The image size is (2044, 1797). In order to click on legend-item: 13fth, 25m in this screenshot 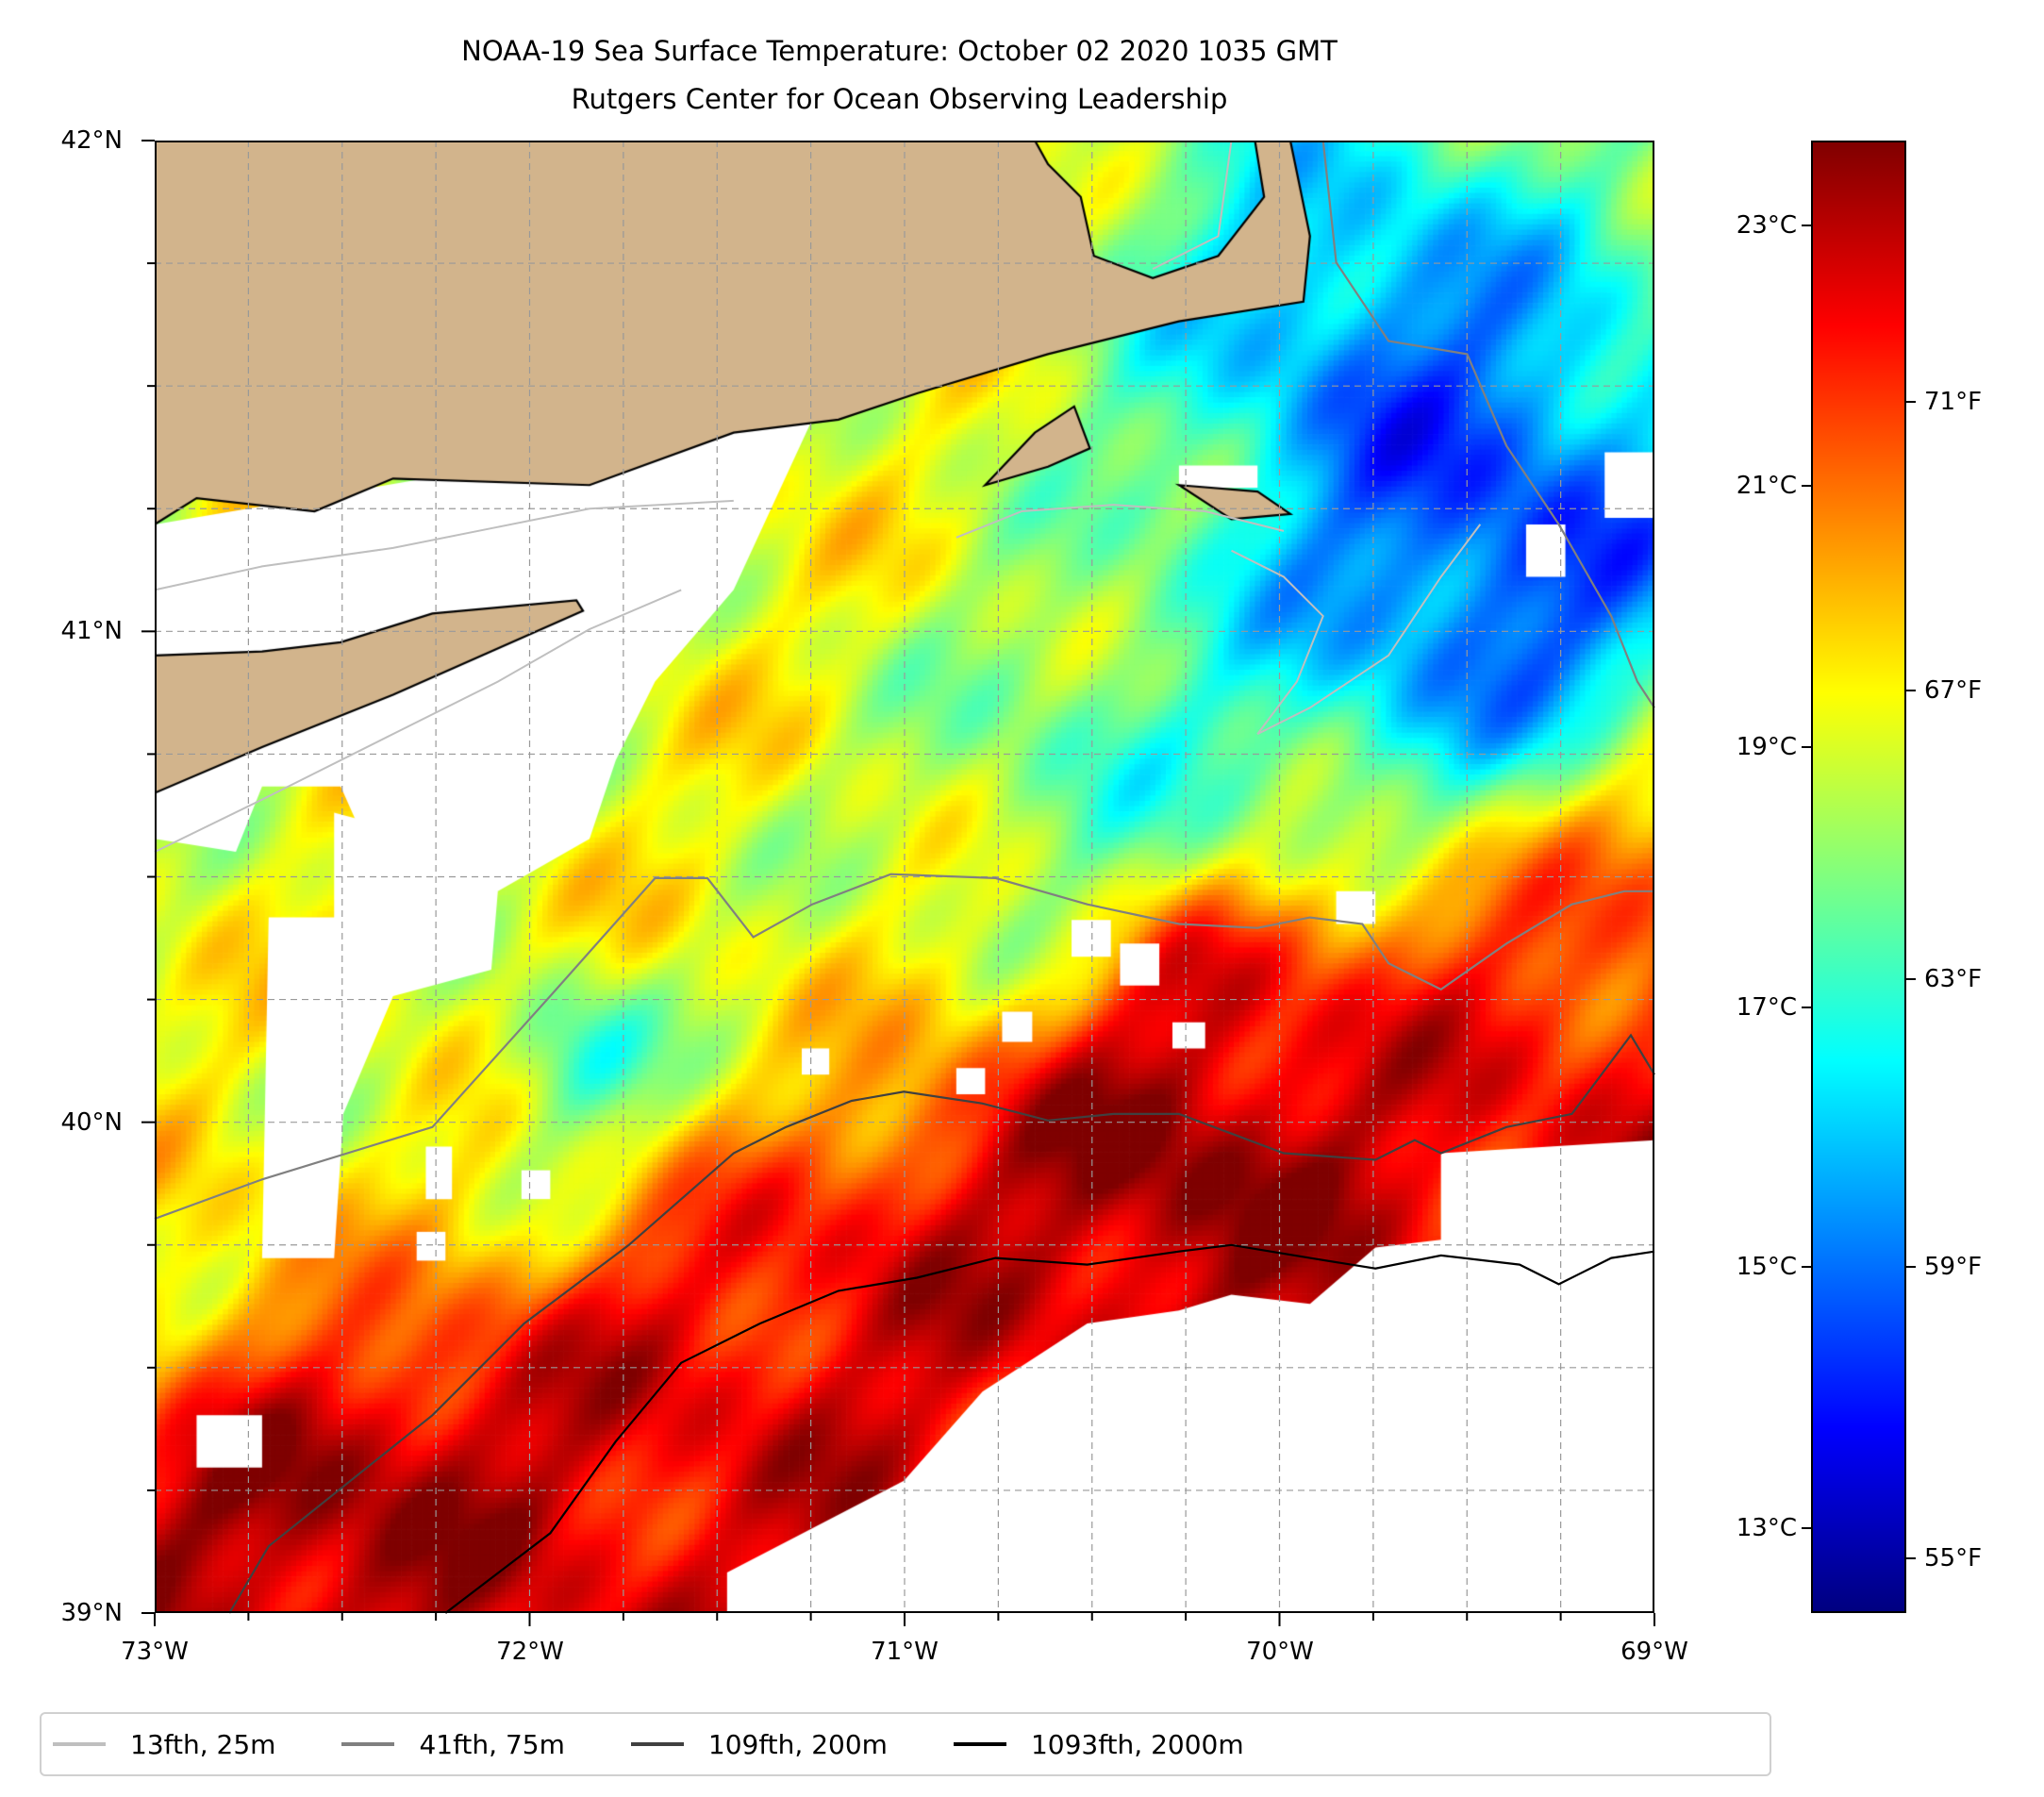, I will do `click(164, 1744)`.